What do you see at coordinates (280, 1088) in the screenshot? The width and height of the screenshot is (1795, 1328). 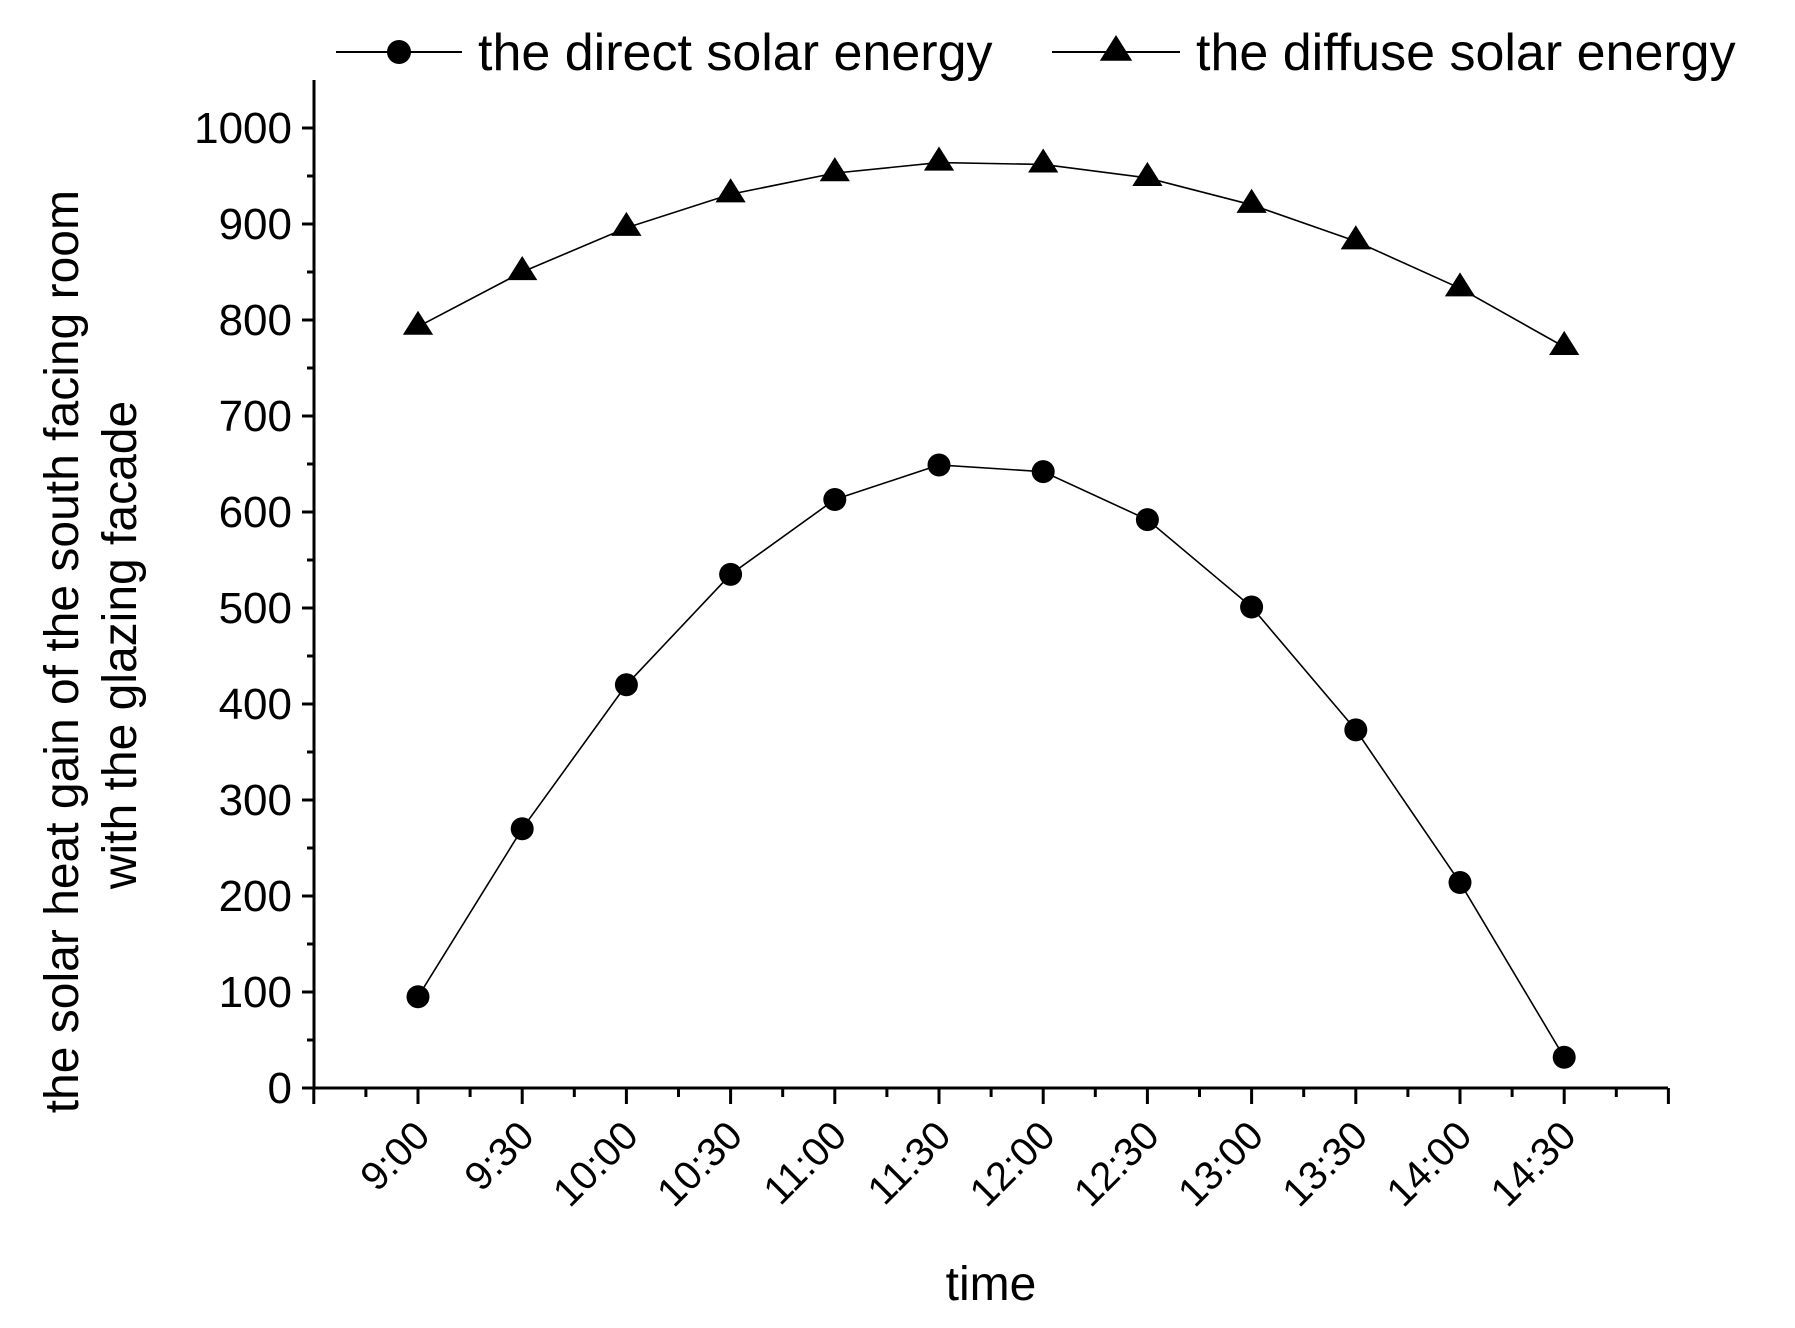 I see `y-tick-label-0: 0` at bounding box center [280, 1088].